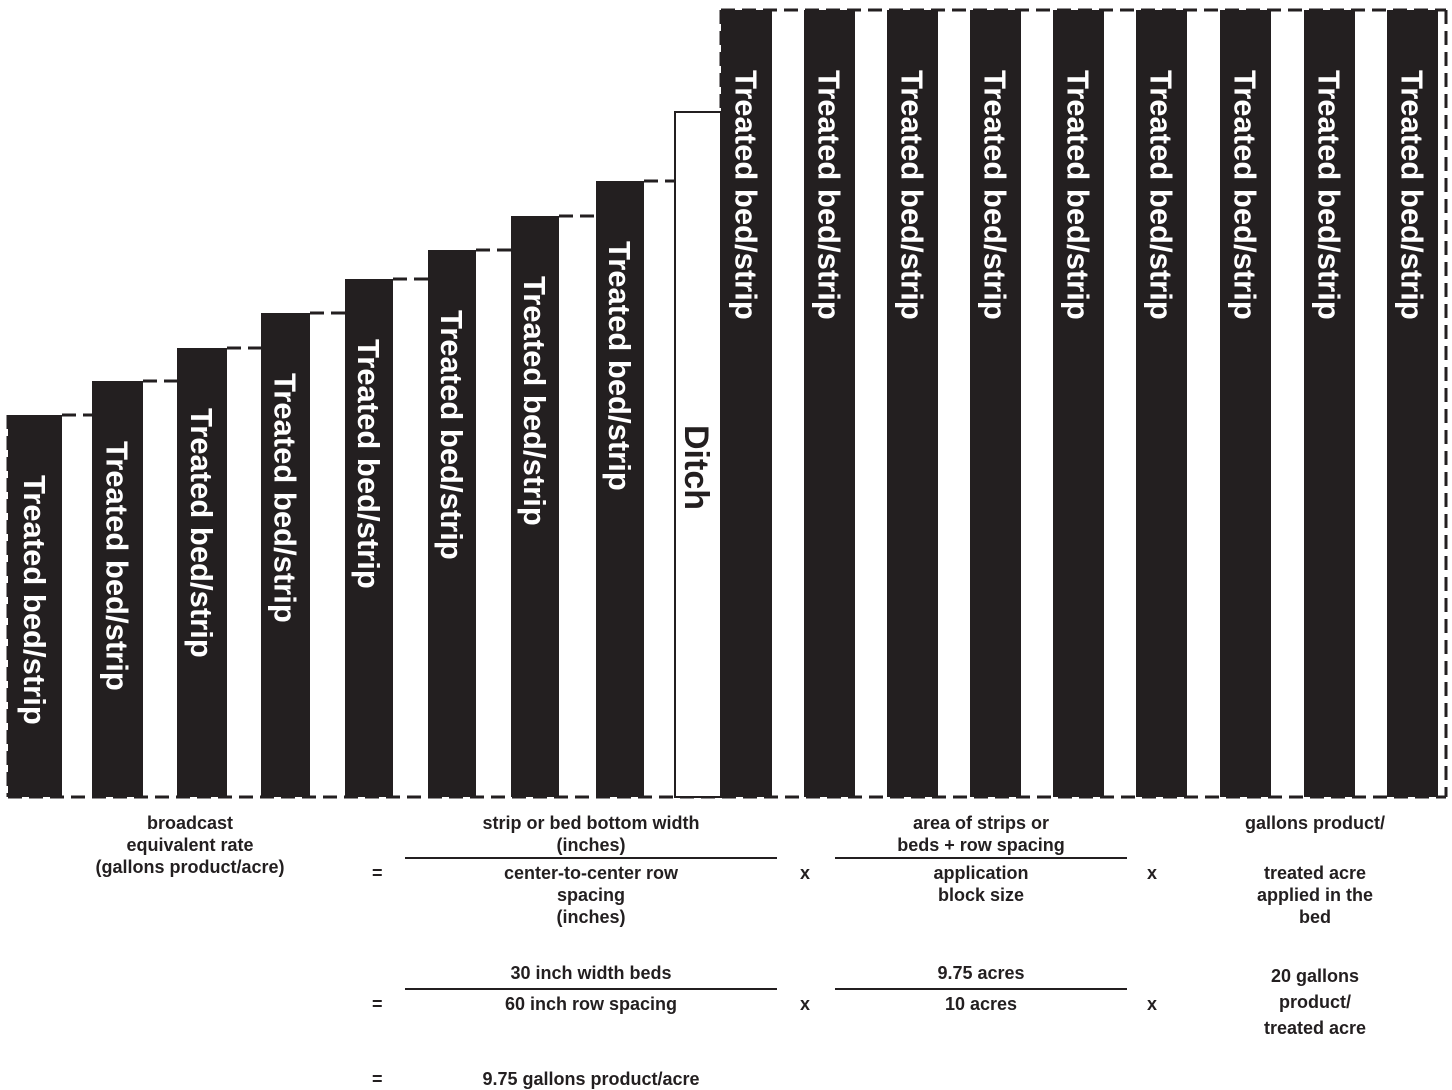 This screenshot has width=1452, height=1090. I want to click on example-term3: 20 gallons product/ treated acre, so click(1315, 1002).